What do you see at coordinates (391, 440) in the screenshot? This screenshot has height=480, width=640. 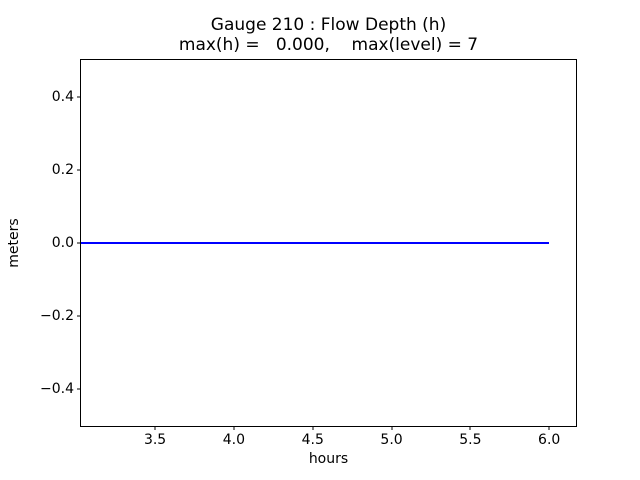 I see `x-tick-label: 5.0` at bounding box center [391, 440].